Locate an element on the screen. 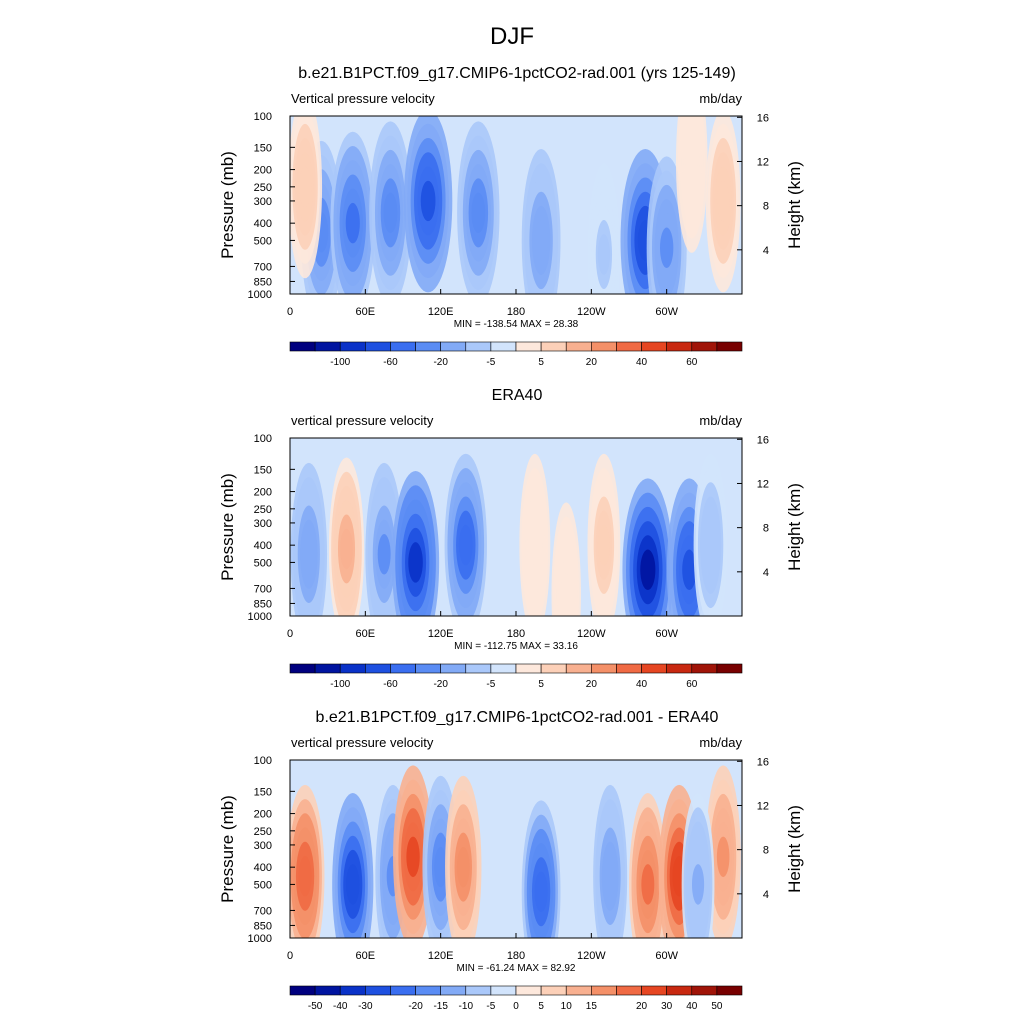 The width and height of the screenshot is (1024, 1024). height-tick-label: 12 is located at coordinates (763, 484).